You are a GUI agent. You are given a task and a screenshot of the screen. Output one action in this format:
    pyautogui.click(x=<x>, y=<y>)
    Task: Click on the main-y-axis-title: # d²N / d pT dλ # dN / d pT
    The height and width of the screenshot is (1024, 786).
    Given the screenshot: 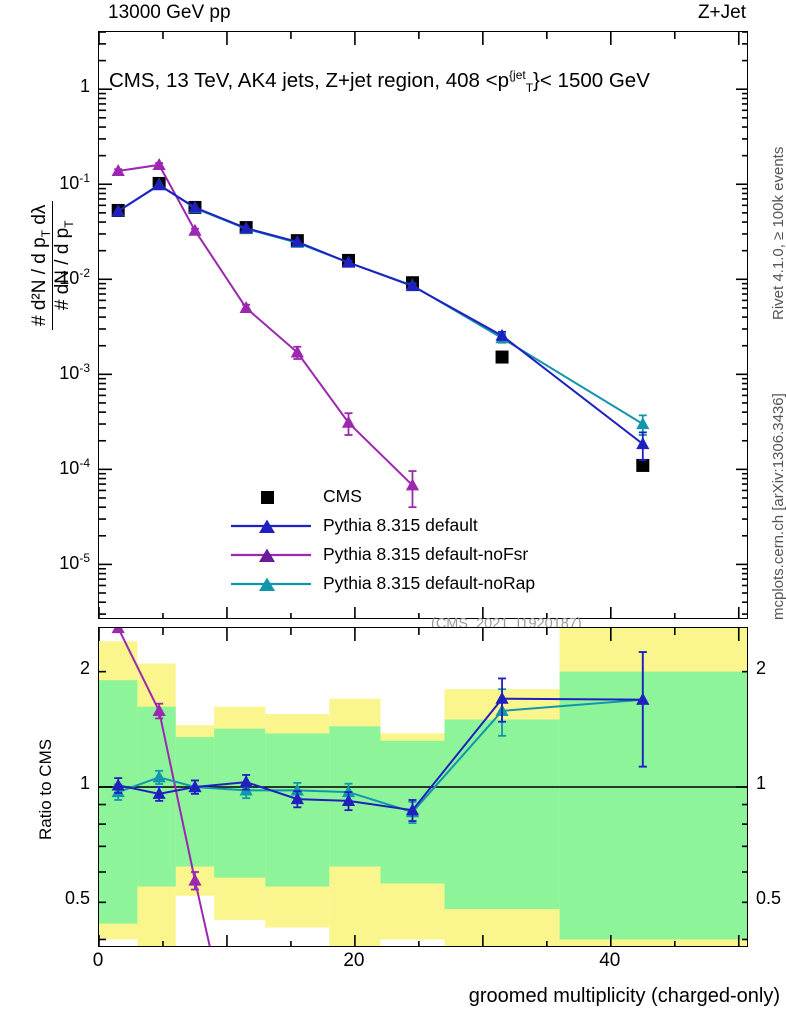 What is the action you would take?
    pyautogui.click(x=52, y=265)
    